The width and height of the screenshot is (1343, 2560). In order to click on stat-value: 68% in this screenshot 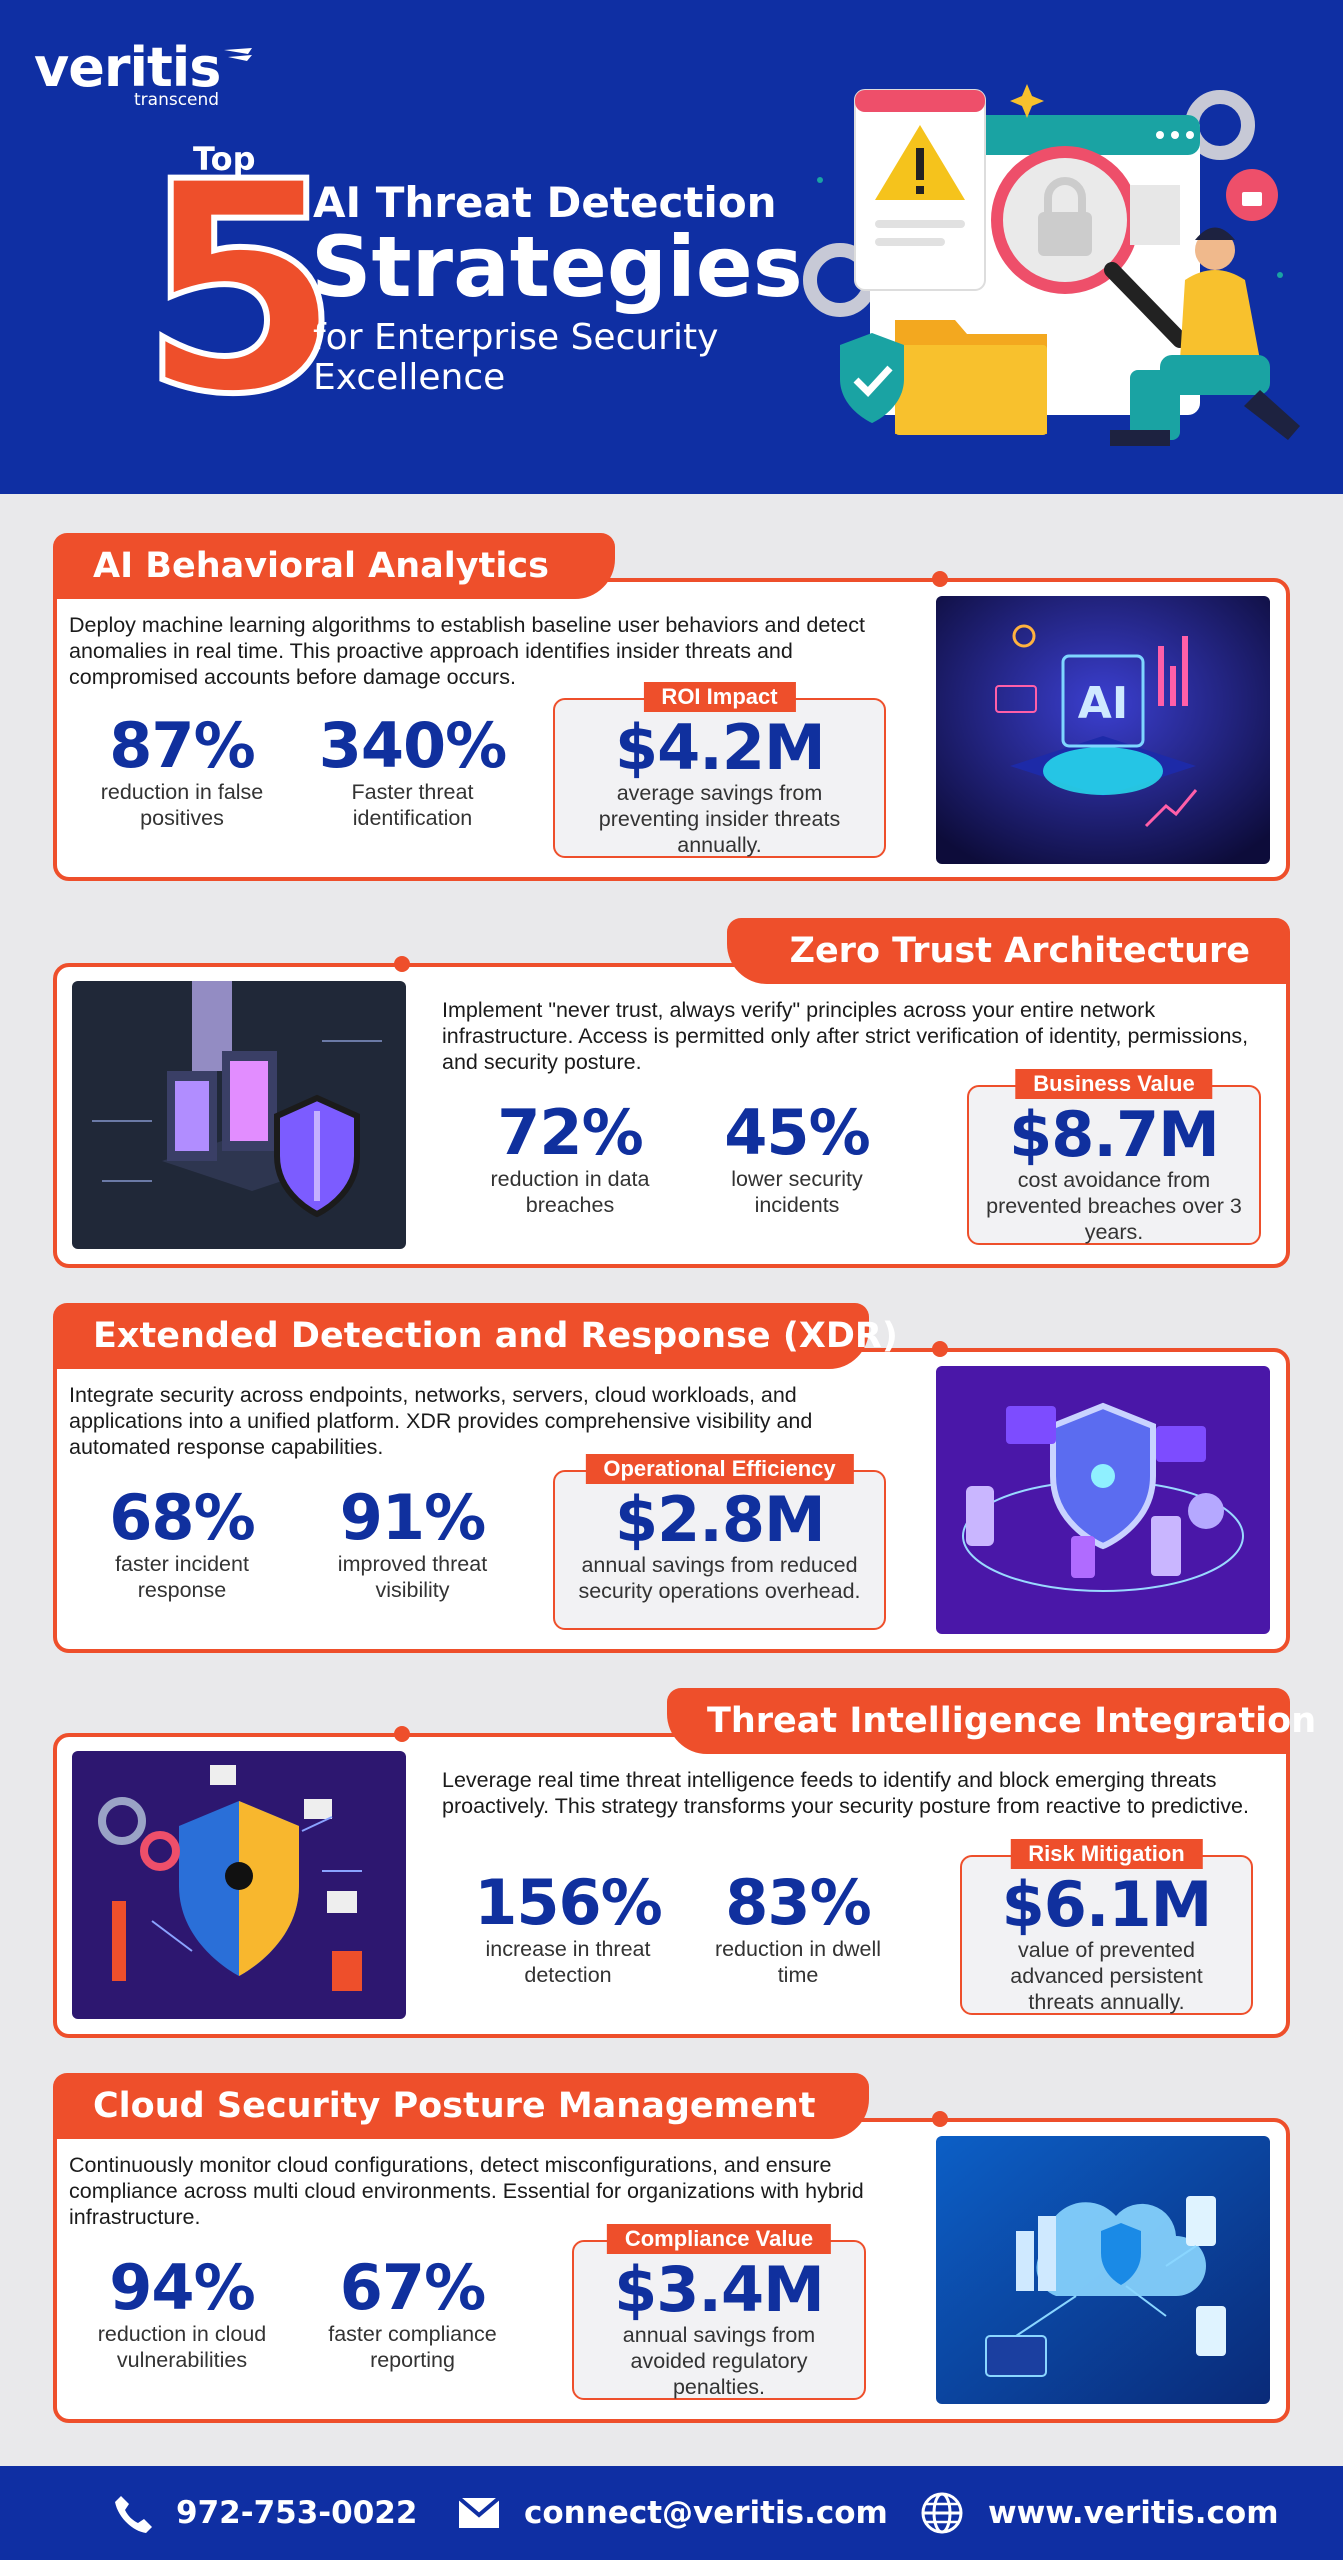, I will do `click(182, 1517)`.